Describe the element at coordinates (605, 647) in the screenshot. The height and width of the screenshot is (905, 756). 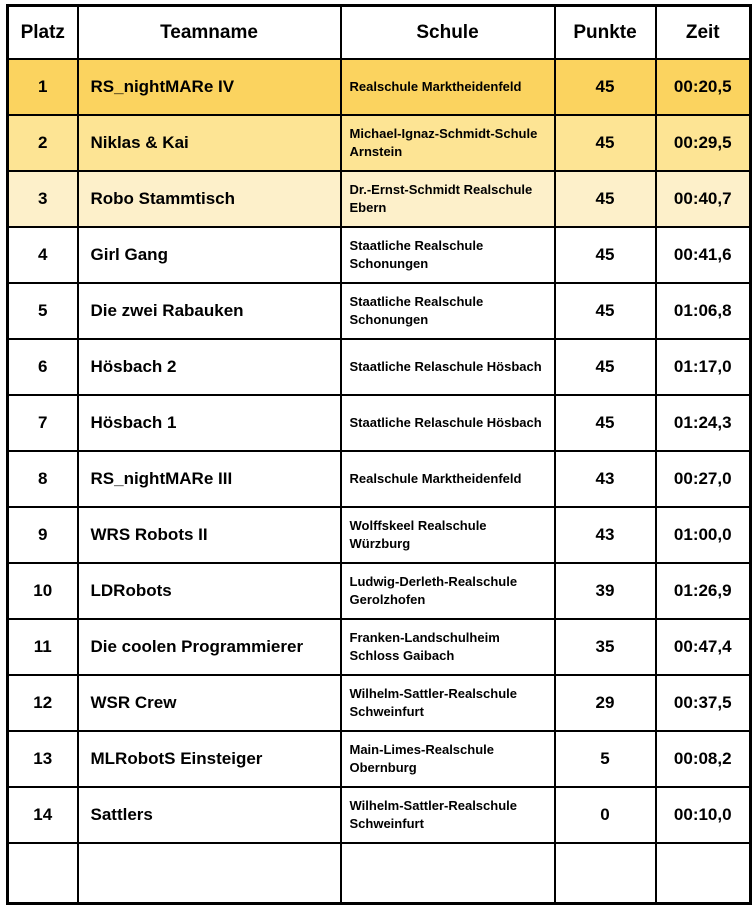
I see `table-cell-punkte: 35` at that location.